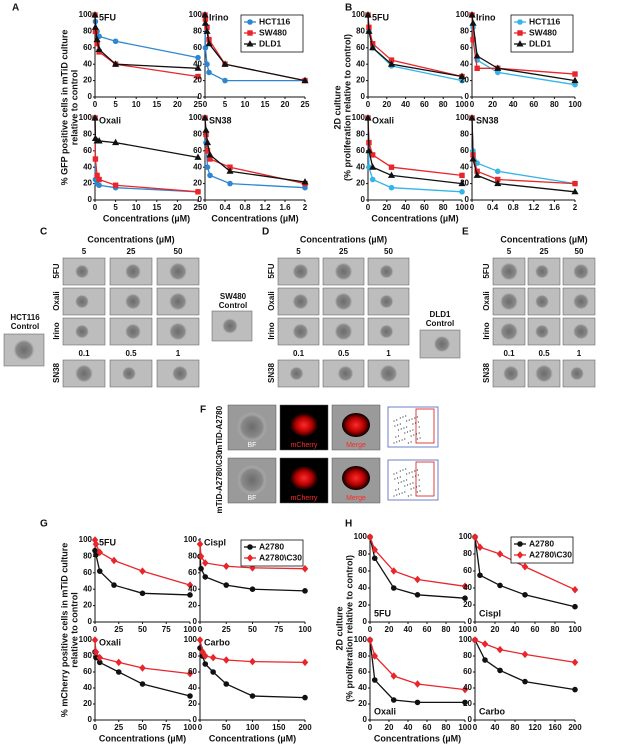 The height and width of the screenshot is (750, 623). I want to click on x-tick-label: 1.2, so click(534, 207).